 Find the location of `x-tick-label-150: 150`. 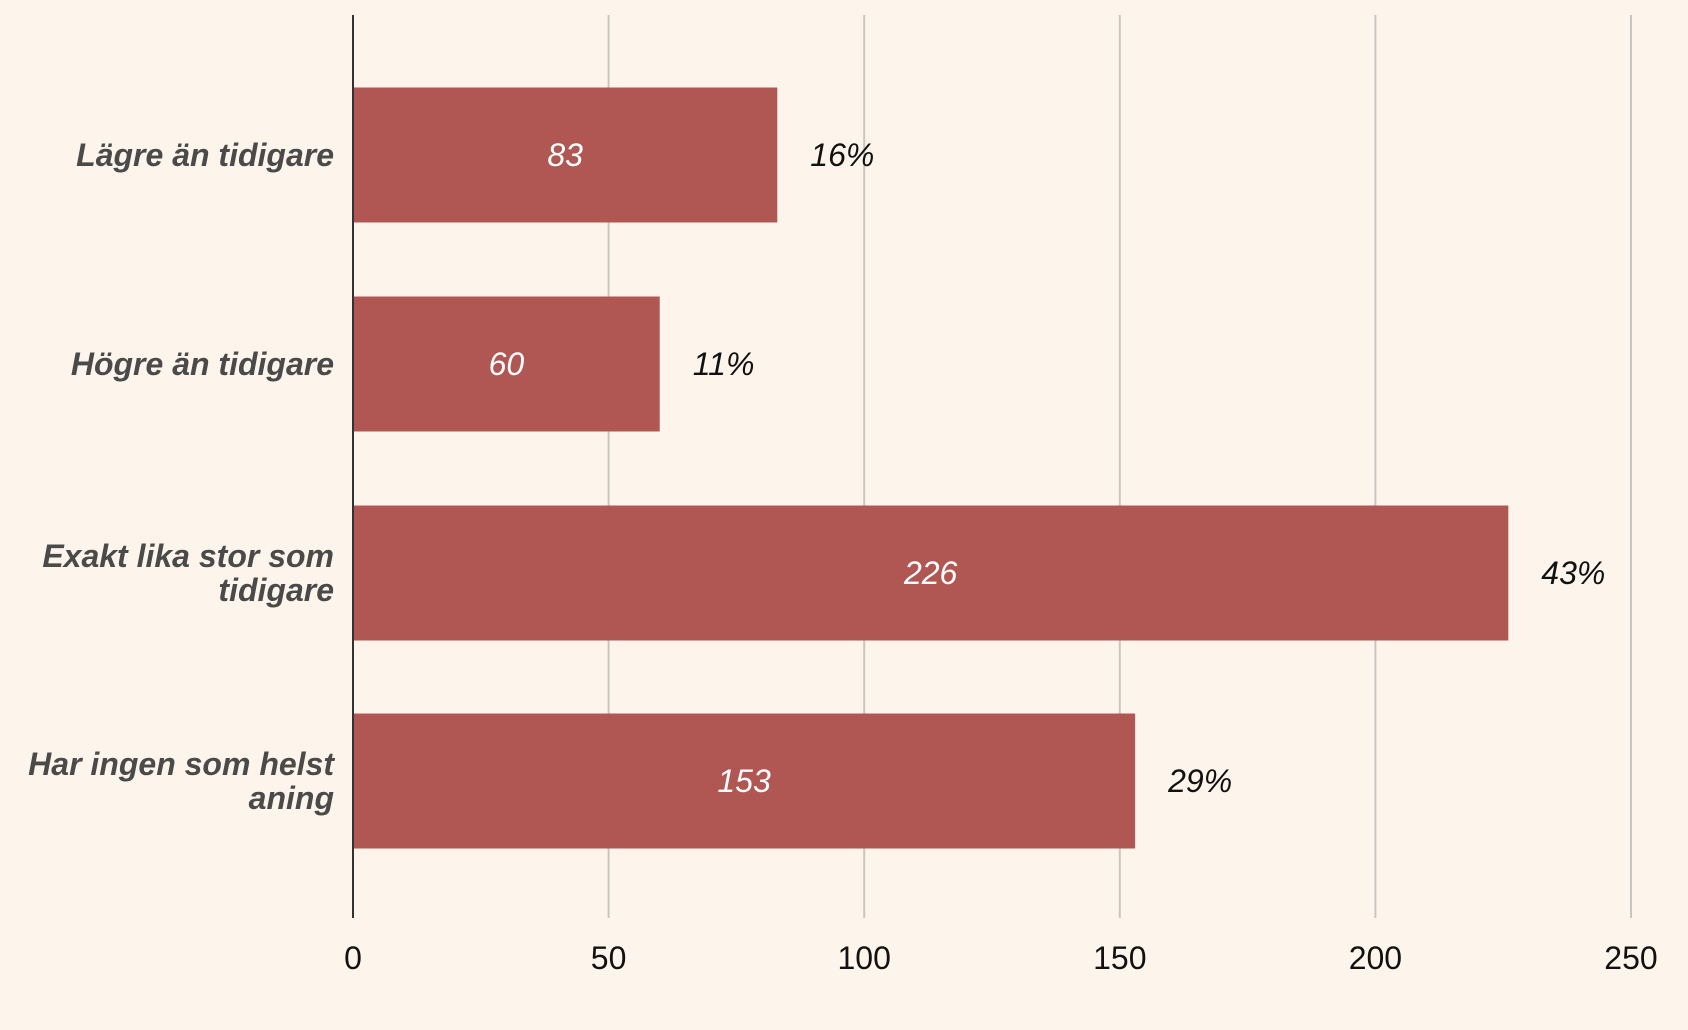

x-tick-label-150: 150 is located at coordinates (1119, 958).